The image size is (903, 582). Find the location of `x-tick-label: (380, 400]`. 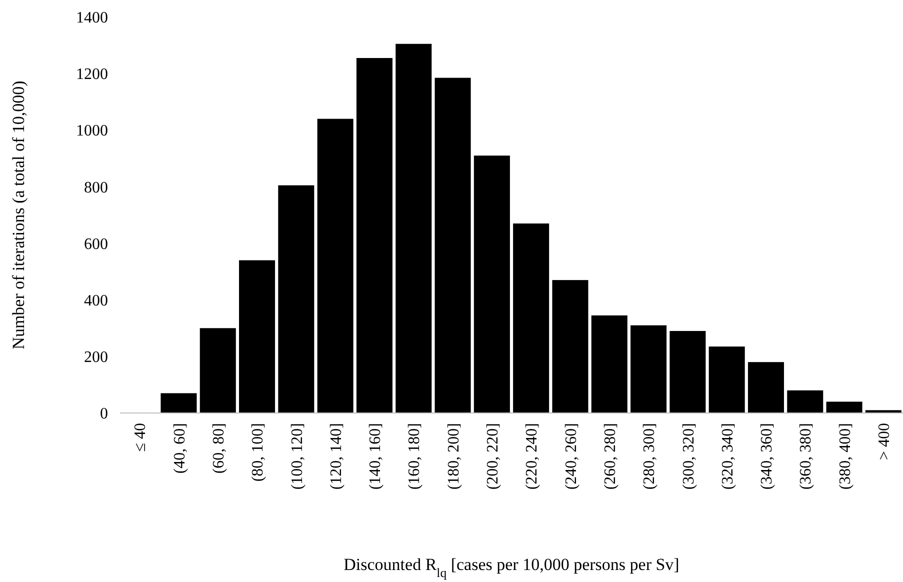

x-tick-label: (380, 400] is located at coordinates (845, 456).